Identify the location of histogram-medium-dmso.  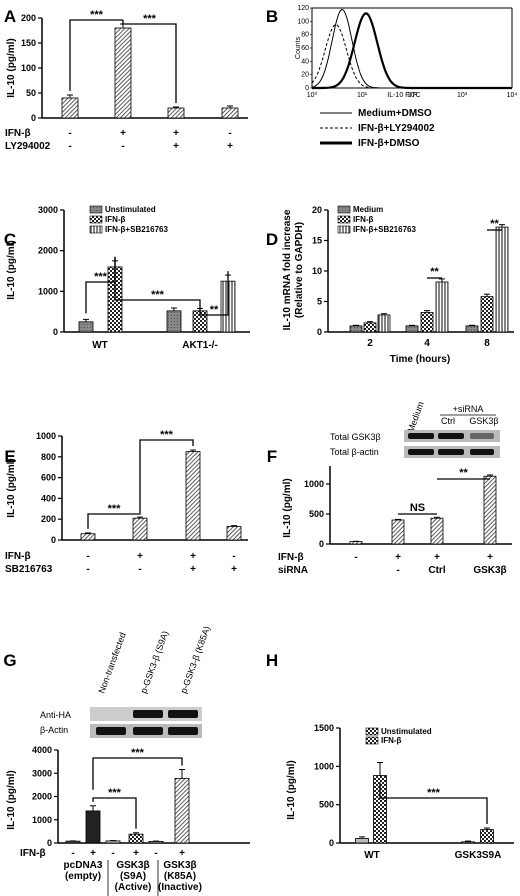
(411, 48).